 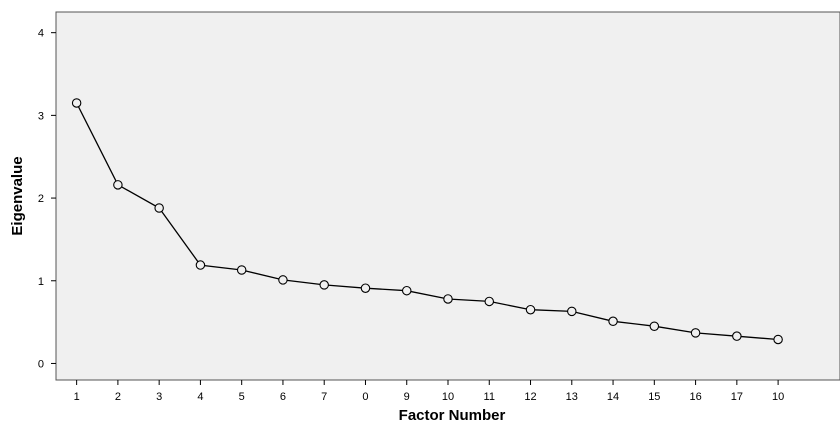 What do you see at coordinates (572, 397) in the screenshot?
I see `x-tick-label: 13` at bounding box center [572, 397].